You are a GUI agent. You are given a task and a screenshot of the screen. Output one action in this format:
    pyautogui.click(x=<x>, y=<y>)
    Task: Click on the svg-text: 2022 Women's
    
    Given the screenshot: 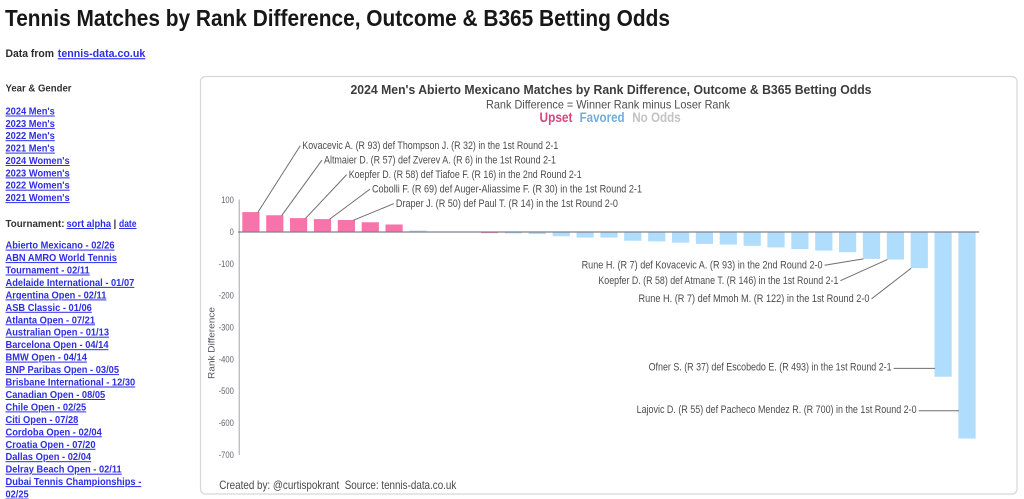 What is the action you would take?
    pyautogui.click(x=38, y=186)
    